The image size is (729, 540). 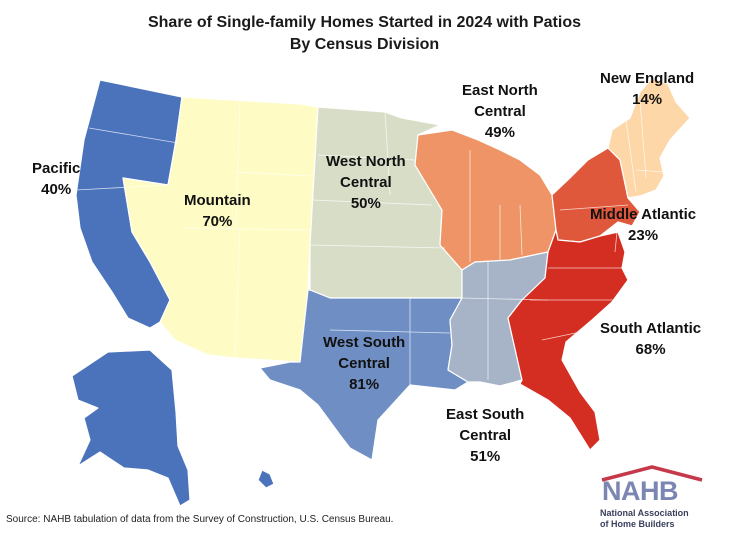 What do you see at coordinates (568, 340) in the screenshot?
I see `region-south-atlantic` at bounding box center [568, 340].